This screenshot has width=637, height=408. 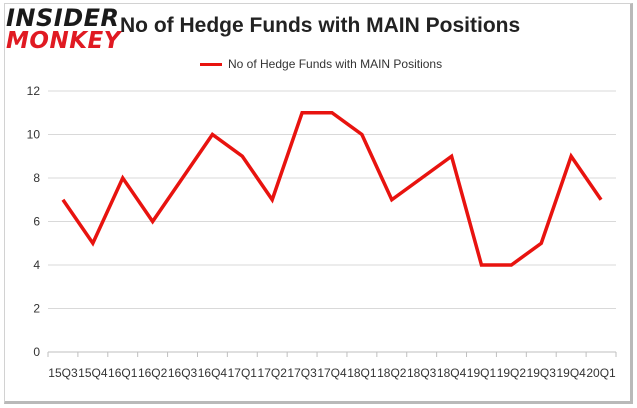 I want to click on logo-line-2: MONKEY, so click(x=63, y=41).